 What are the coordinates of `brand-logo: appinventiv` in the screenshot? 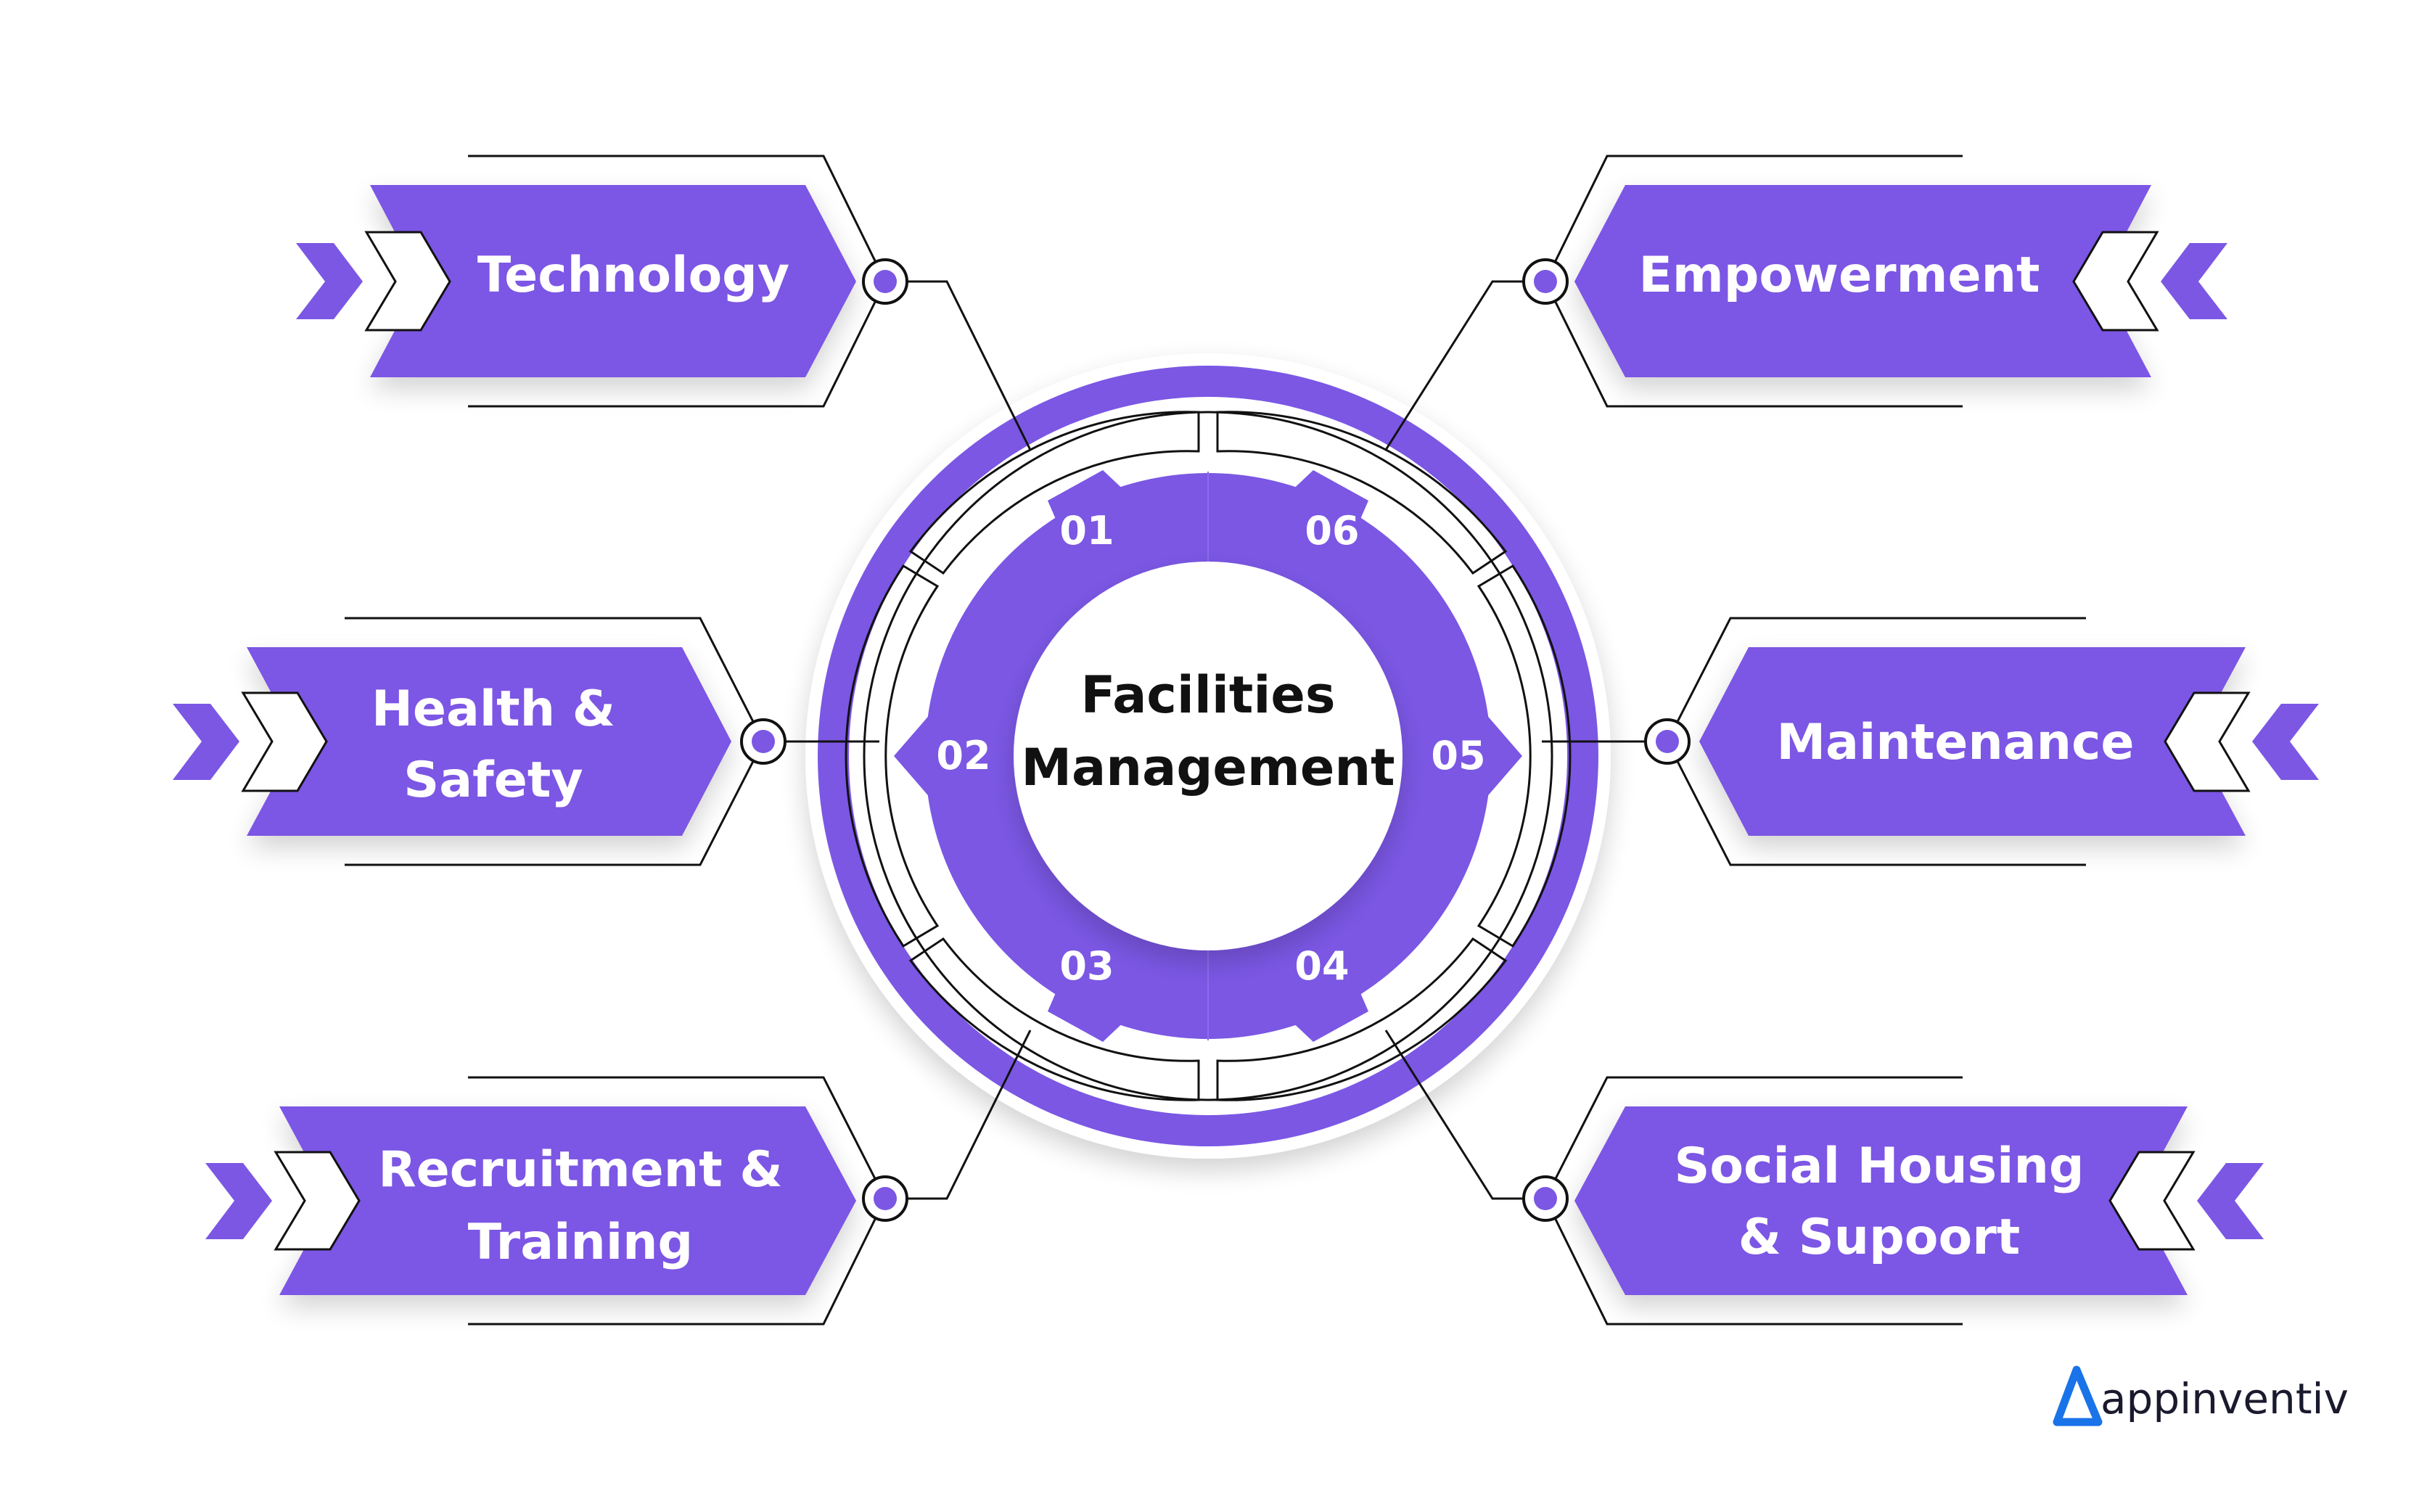 It's located at (2201, 1396).